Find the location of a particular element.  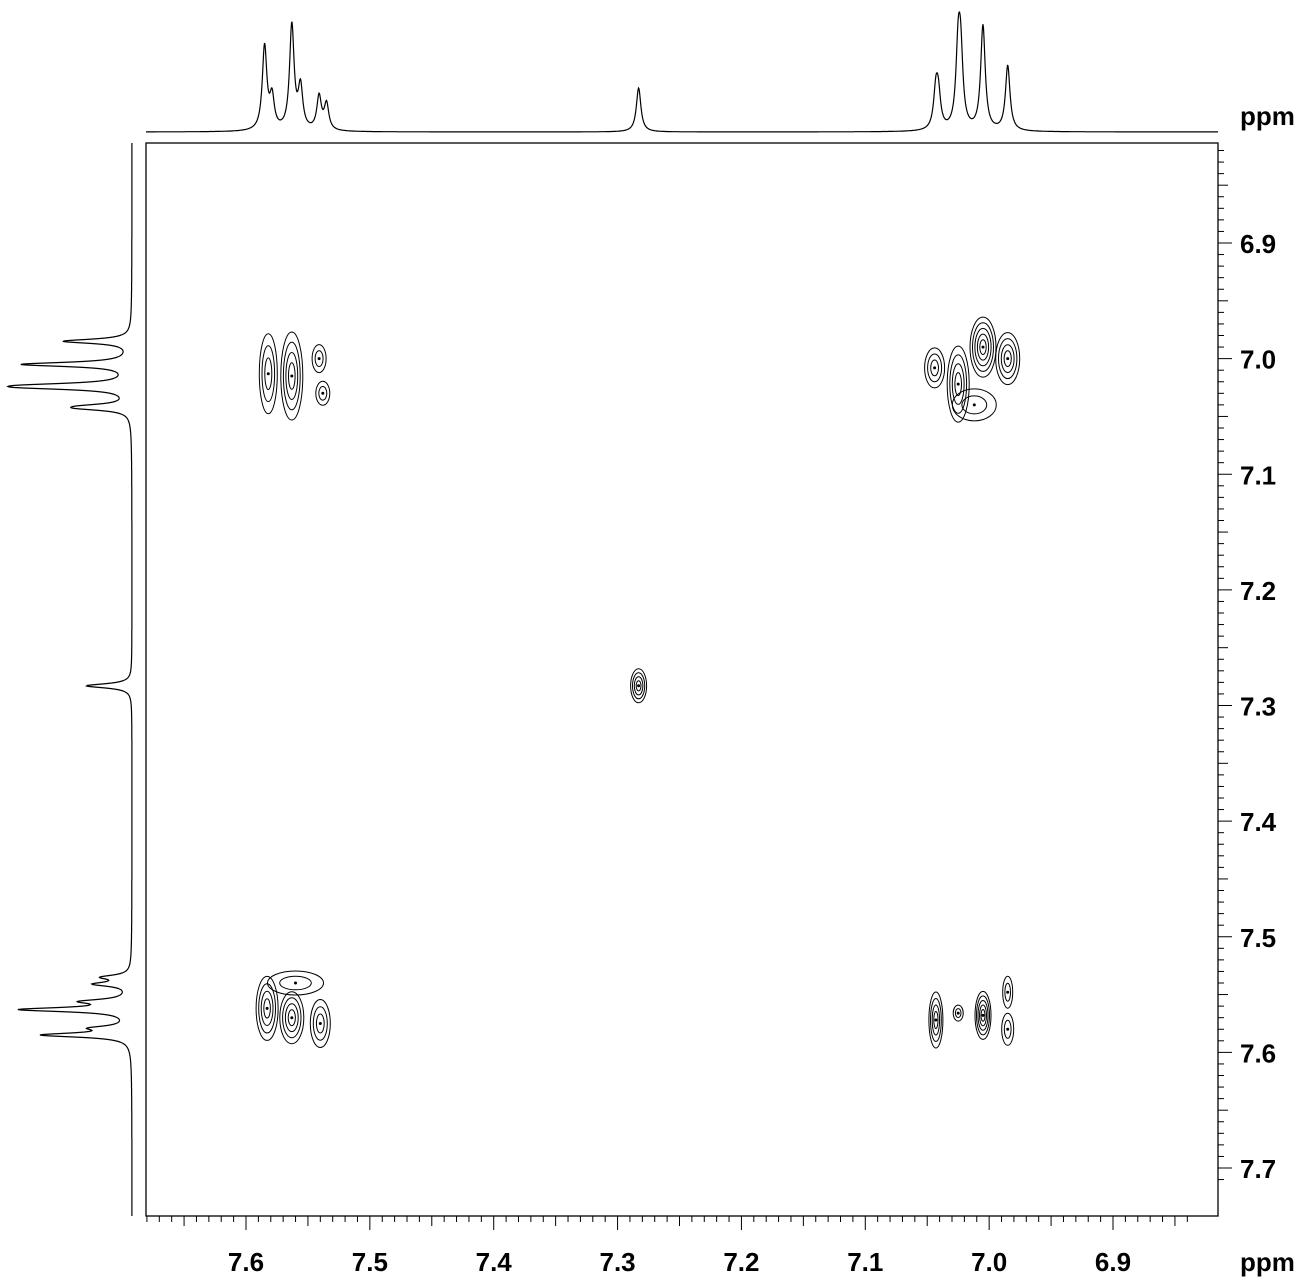

left-projection-trace is located at coordinates (69, 679).